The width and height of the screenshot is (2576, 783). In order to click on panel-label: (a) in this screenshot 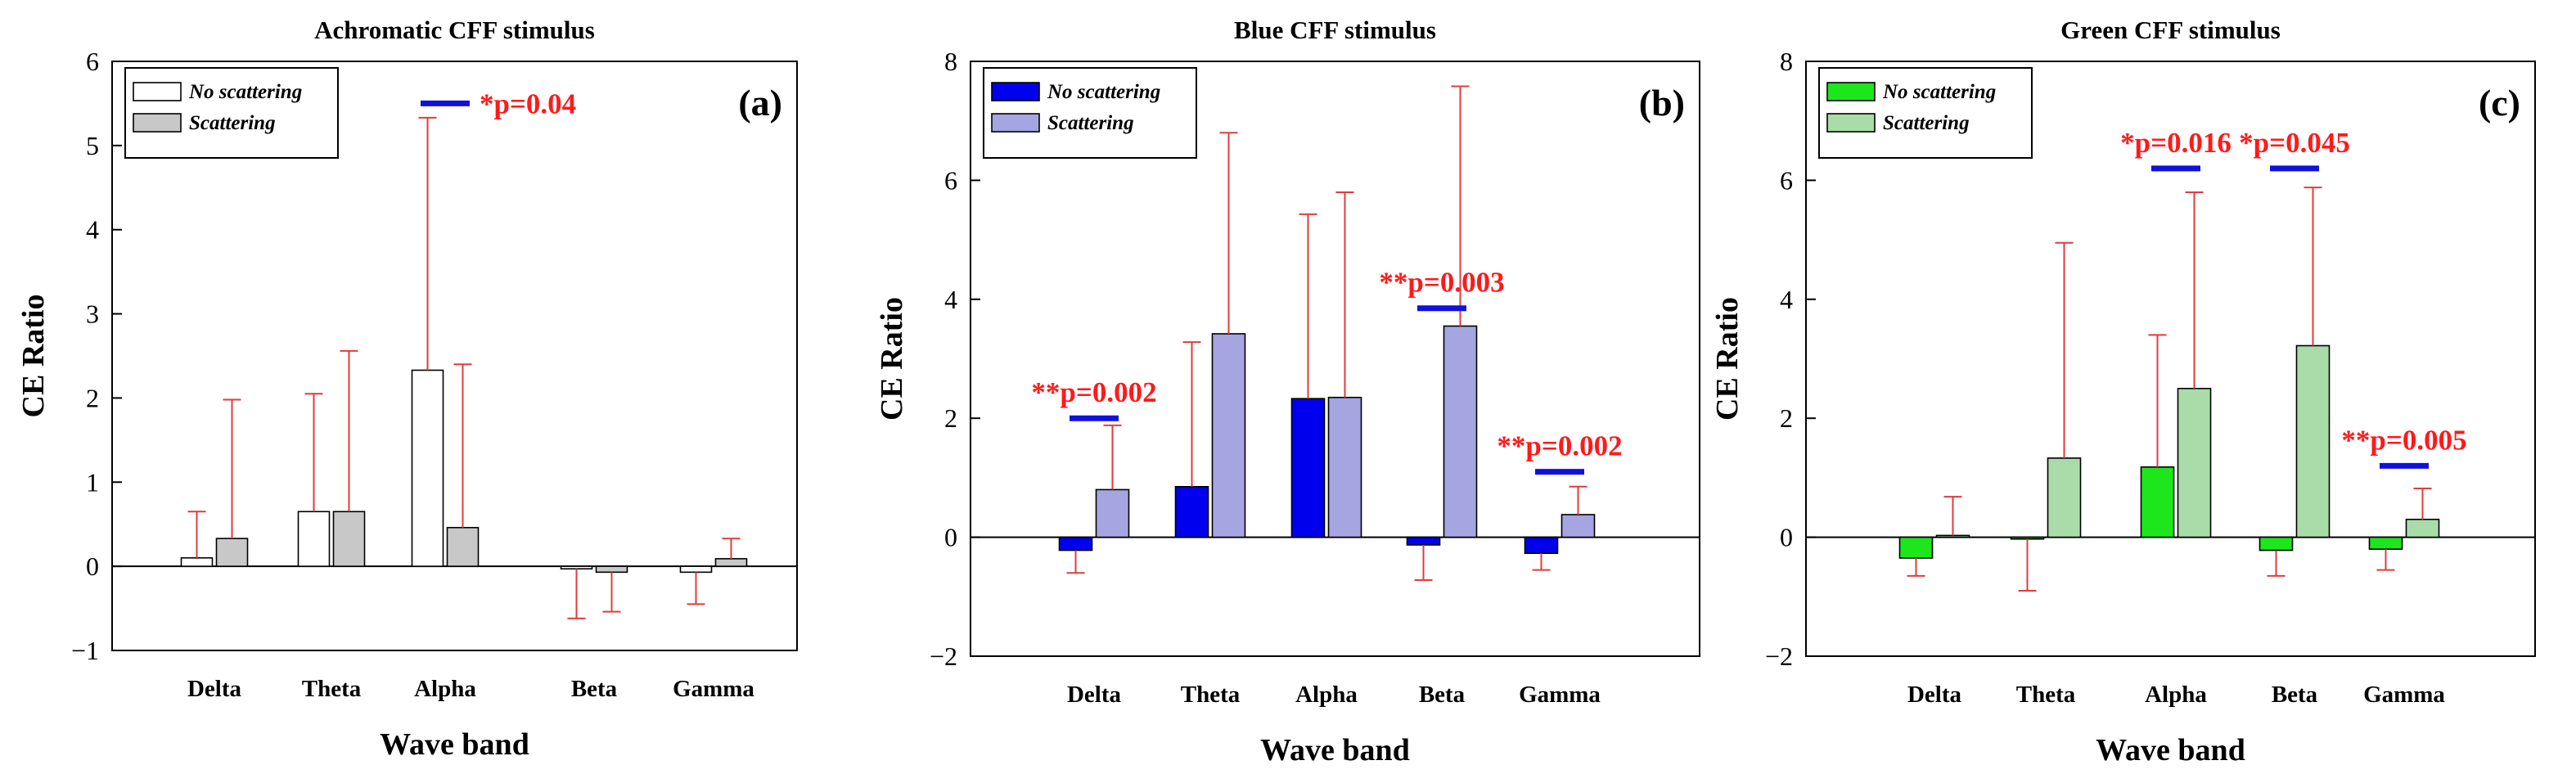, I will do `click(760, 103)`.